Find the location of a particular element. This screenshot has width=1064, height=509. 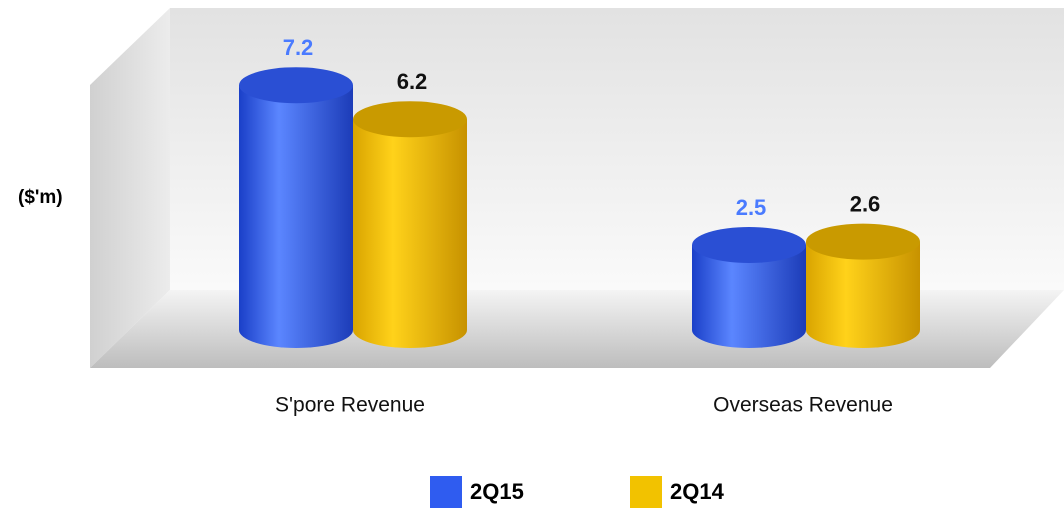

legend-label: 2Q14 is located at coordinates (697, 491).